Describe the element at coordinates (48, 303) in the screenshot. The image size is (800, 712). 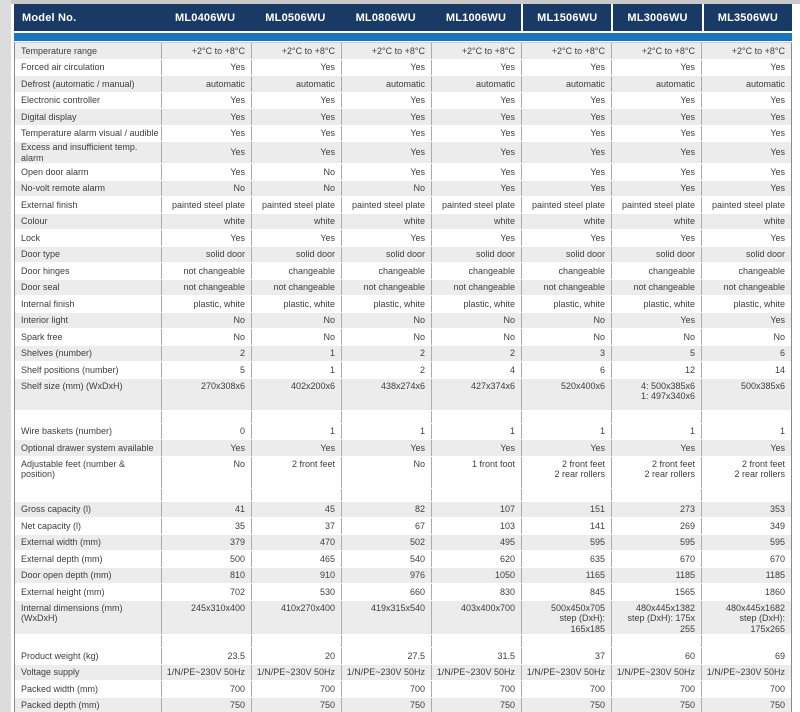
I see `row-label: Internal finish` at that location.